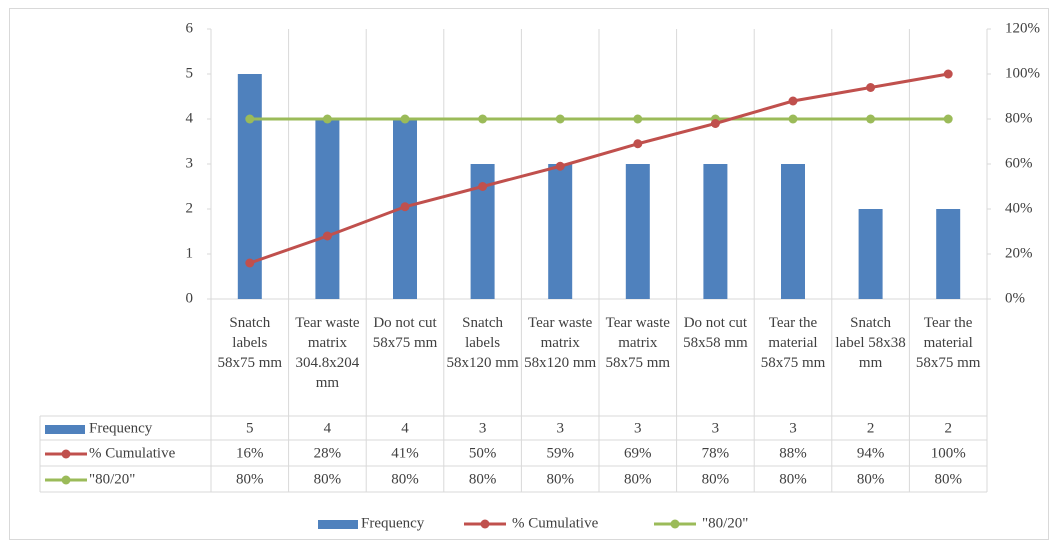  Describe the element at coordinates (560, 453) in the screenshot. I see `table-cell: 59%` at that location.